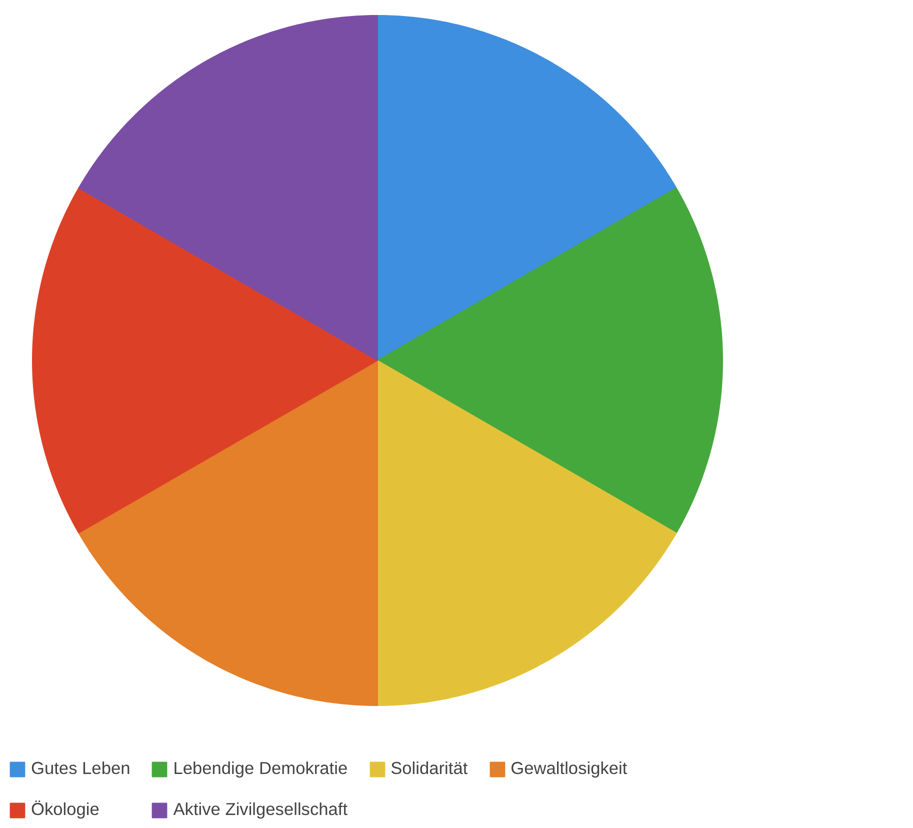 The image size is (913, 828). What do you see at coordinates (260, 809) in the screenshot?
I see `legend-label: Aktive Zivilgesellschaft` at bounding box center [260, 809].